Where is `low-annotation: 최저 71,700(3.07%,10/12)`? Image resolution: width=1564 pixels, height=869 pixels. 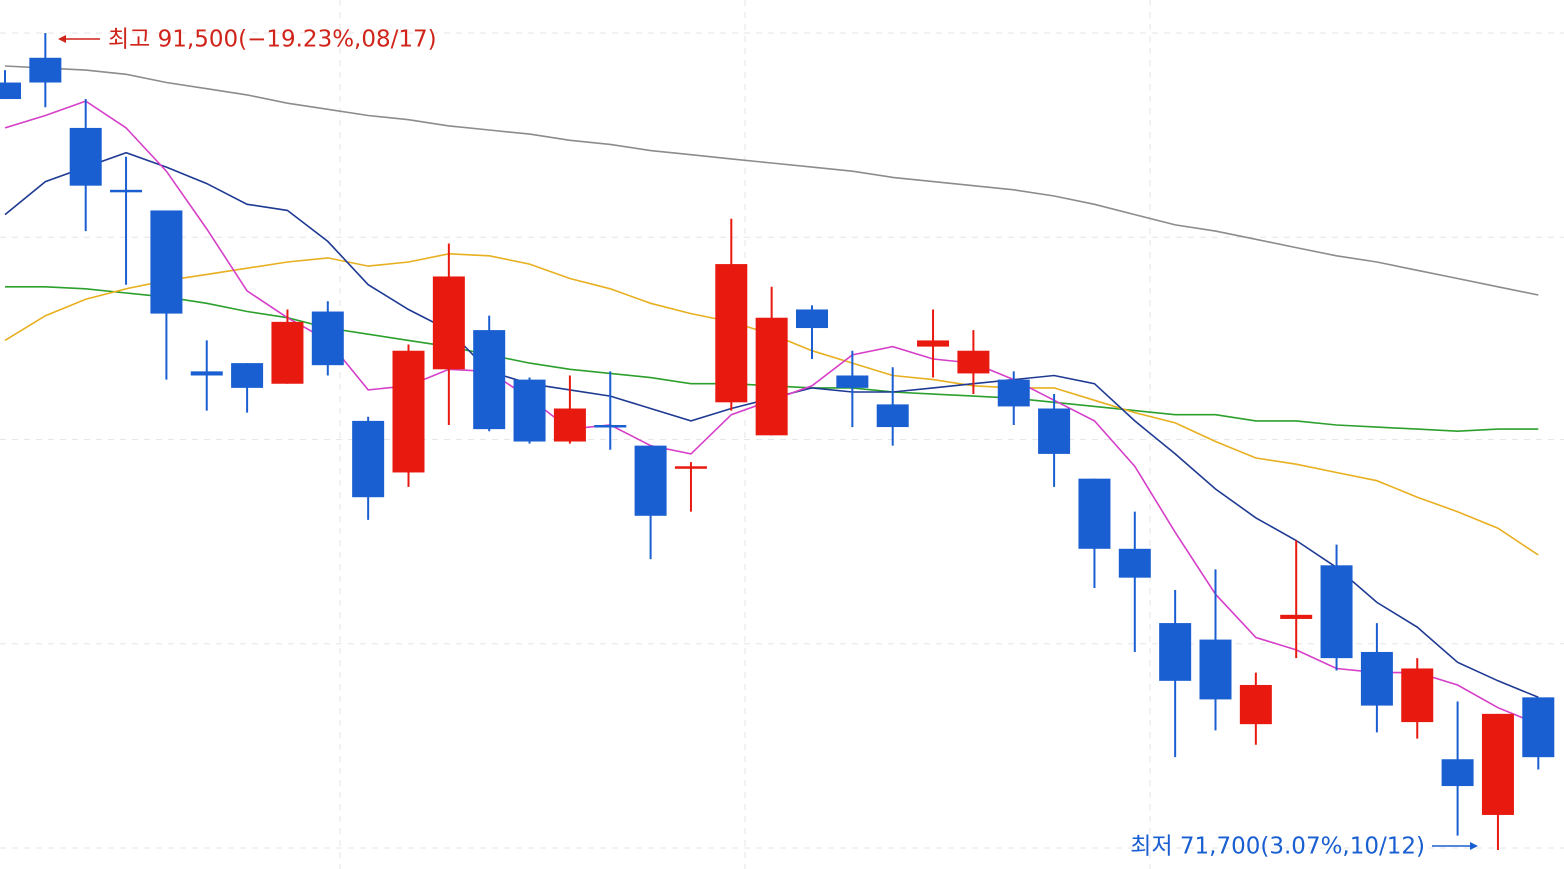
low-annotation: 최저 71,700(3.07%,10/12) is located at coordinates (1304, 847).